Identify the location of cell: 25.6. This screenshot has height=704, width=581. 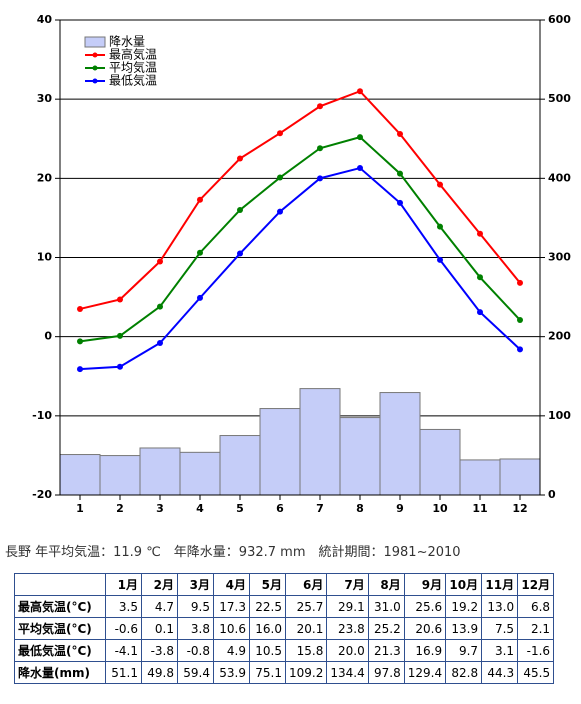
(425, 606).